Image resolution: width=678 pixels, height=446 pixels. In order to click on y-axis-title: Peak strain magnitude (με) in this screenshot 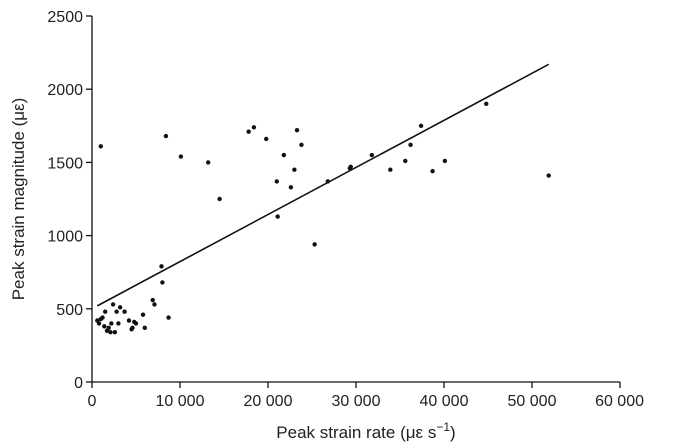, I will do `click(18, 199)`.